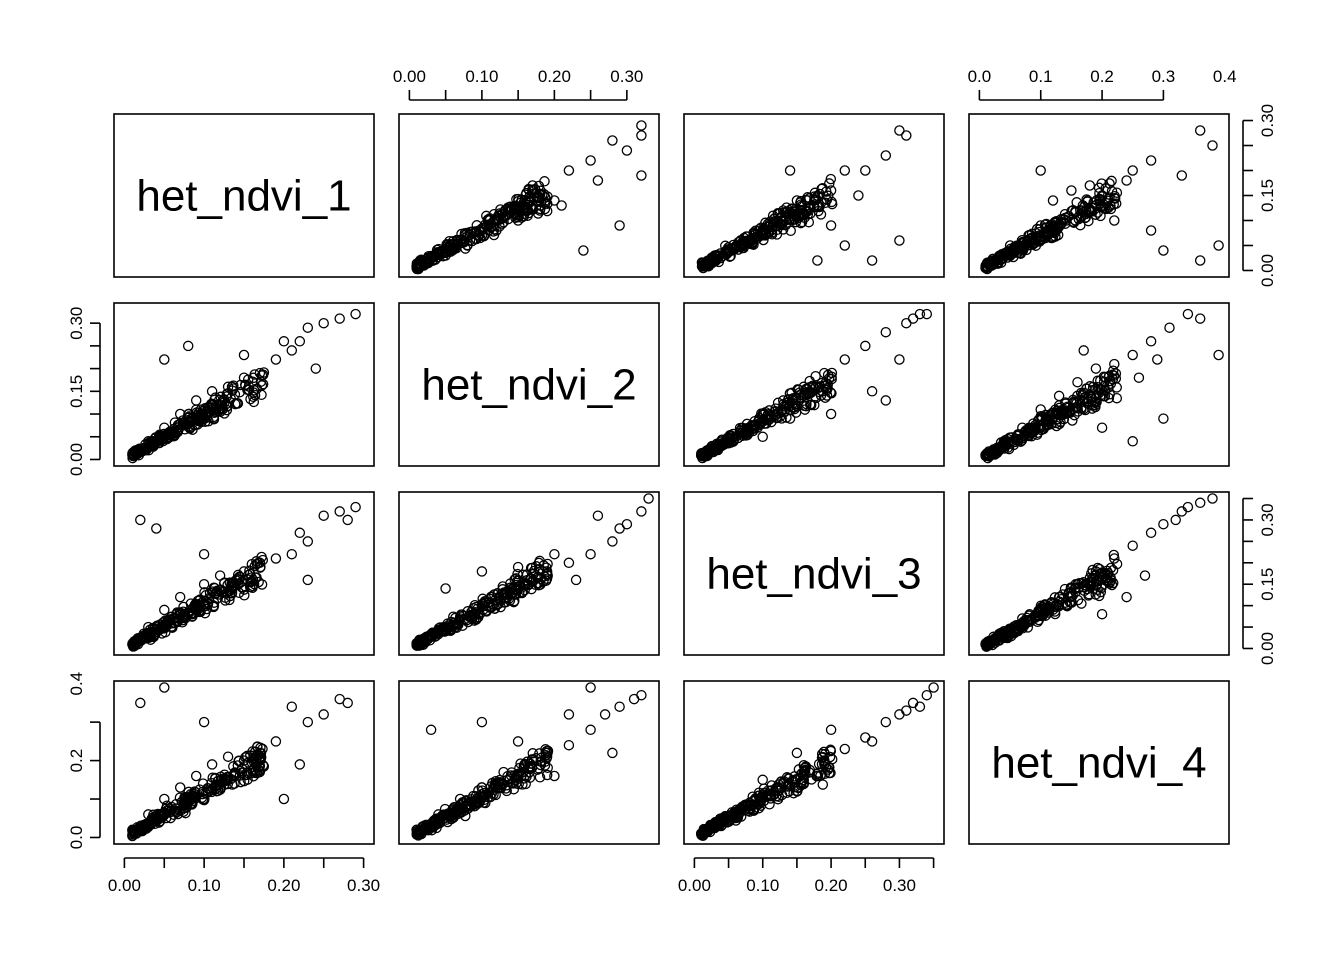 The height and width of the screenshot is (960, 1344). I want to click on y-tick-label-right: 0.15, so click(1267, 584).